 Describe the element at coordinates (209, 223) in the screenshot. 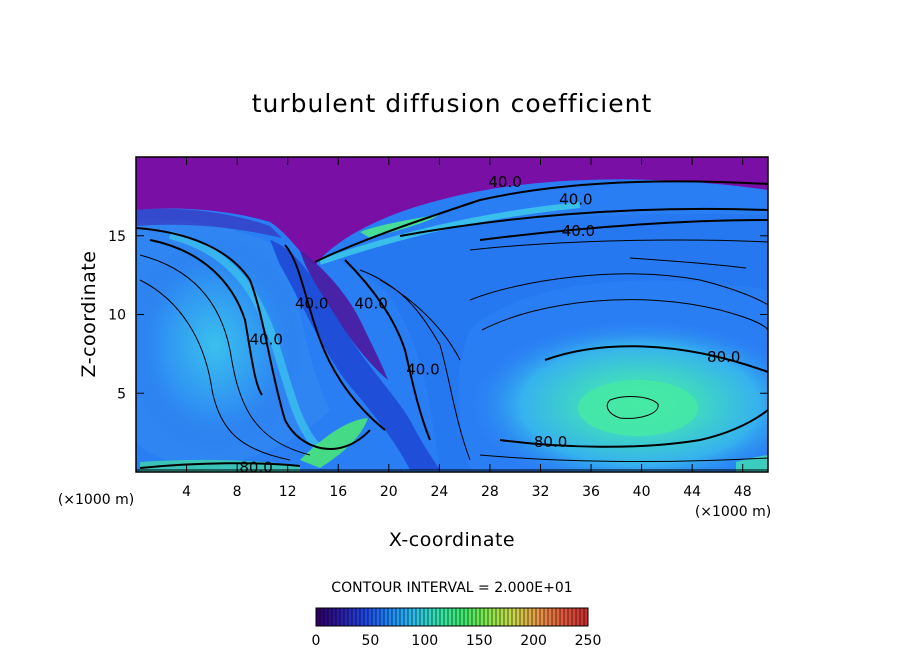

I see `purple-left-edge` at that location.